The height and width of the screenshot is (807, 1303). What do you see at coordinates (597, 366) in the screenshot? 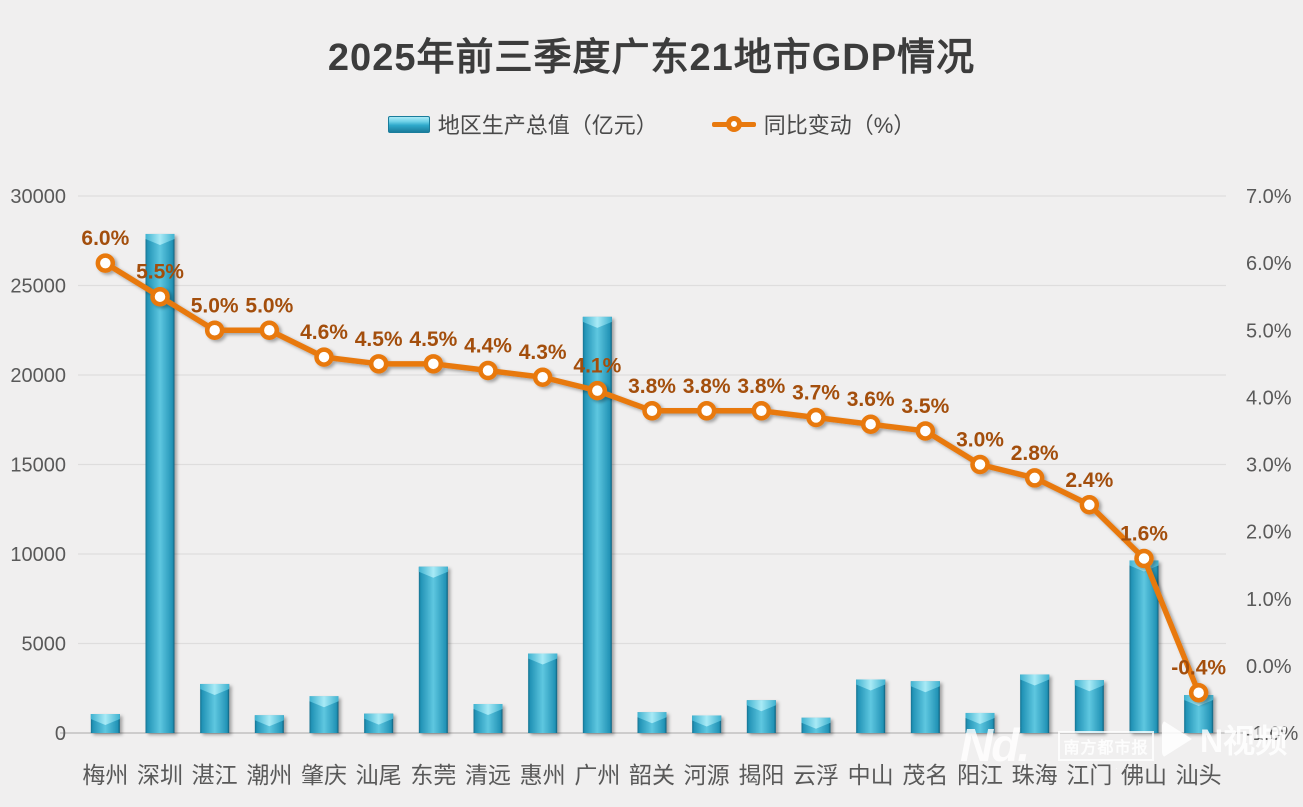
I see `growth-data-label: 4.1%` at bounding box center [597, 366].